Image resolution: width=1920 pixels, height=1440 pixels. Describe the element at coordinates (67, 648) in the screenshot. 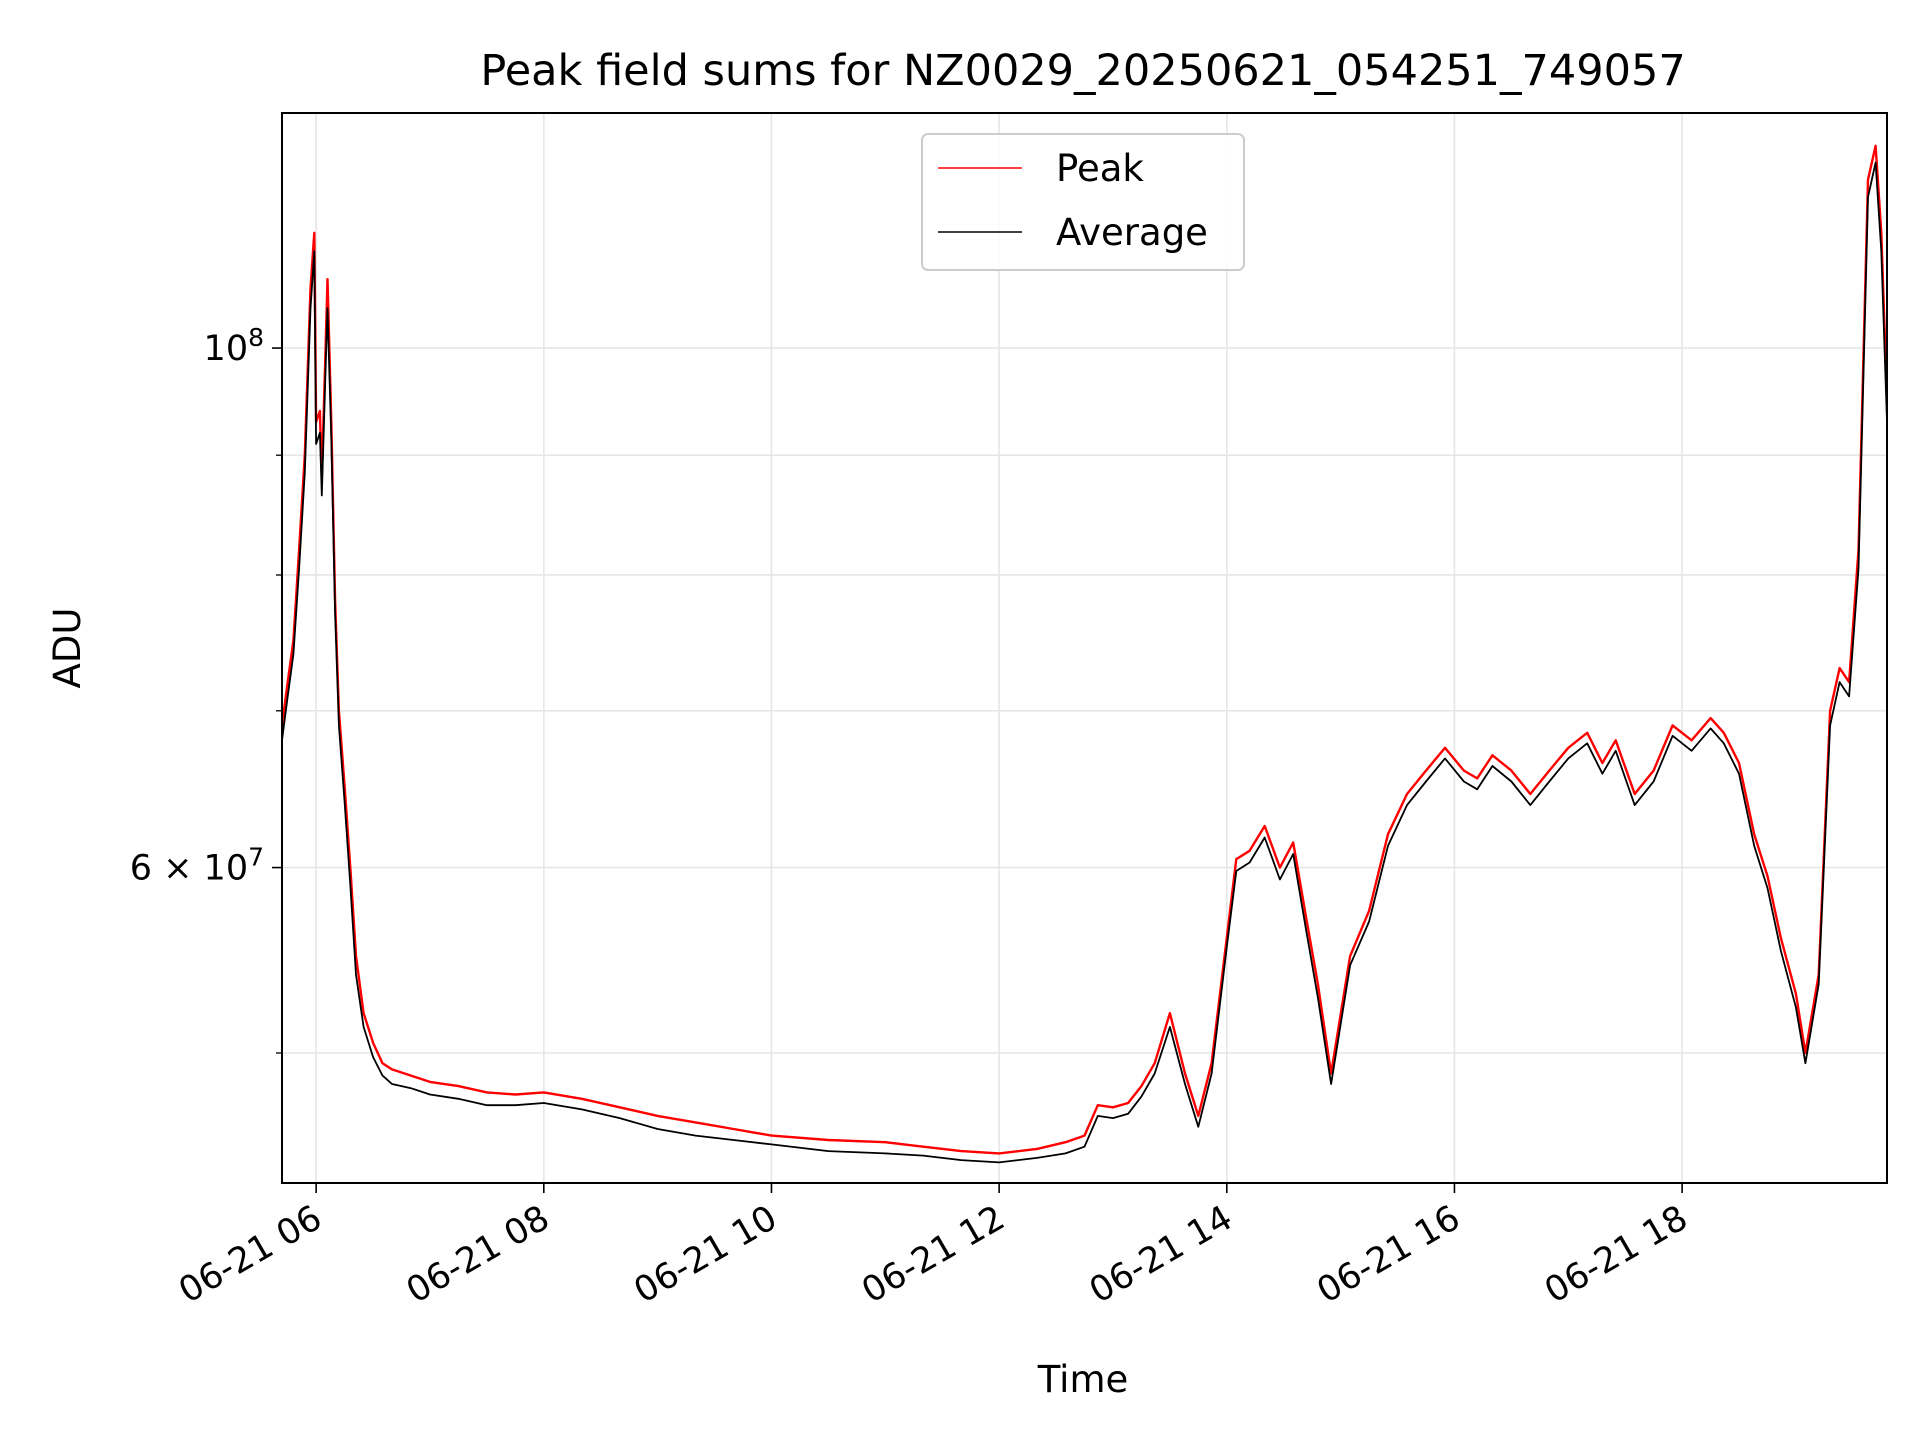

I see `y-axis-label: ADU` at that location.